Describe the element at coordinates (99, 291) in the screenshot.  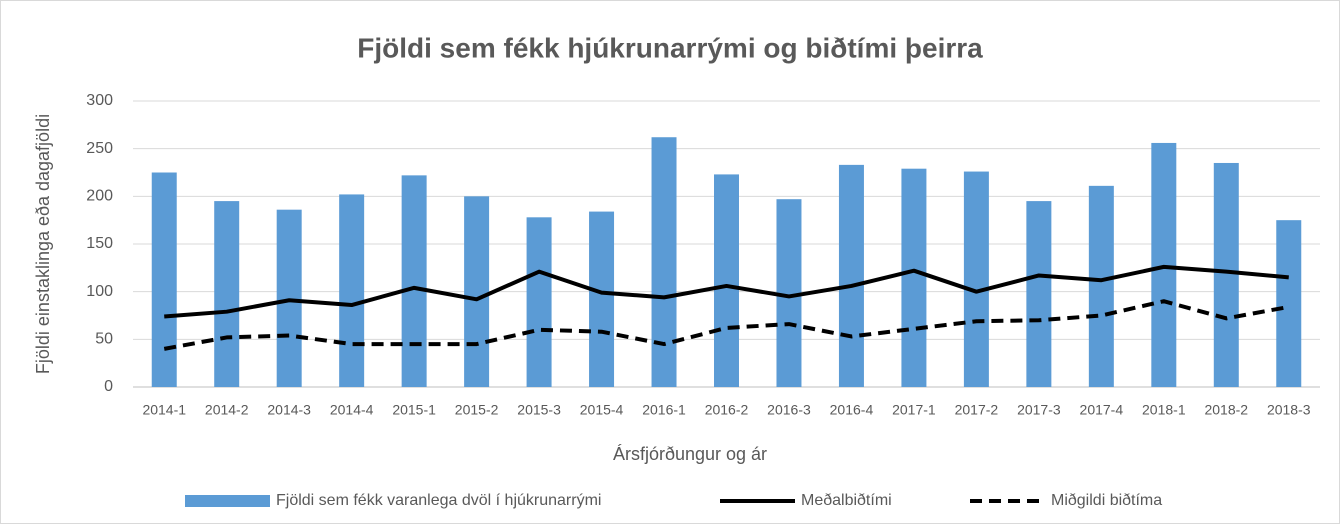
I see `y-tick-label: 100` at that location.